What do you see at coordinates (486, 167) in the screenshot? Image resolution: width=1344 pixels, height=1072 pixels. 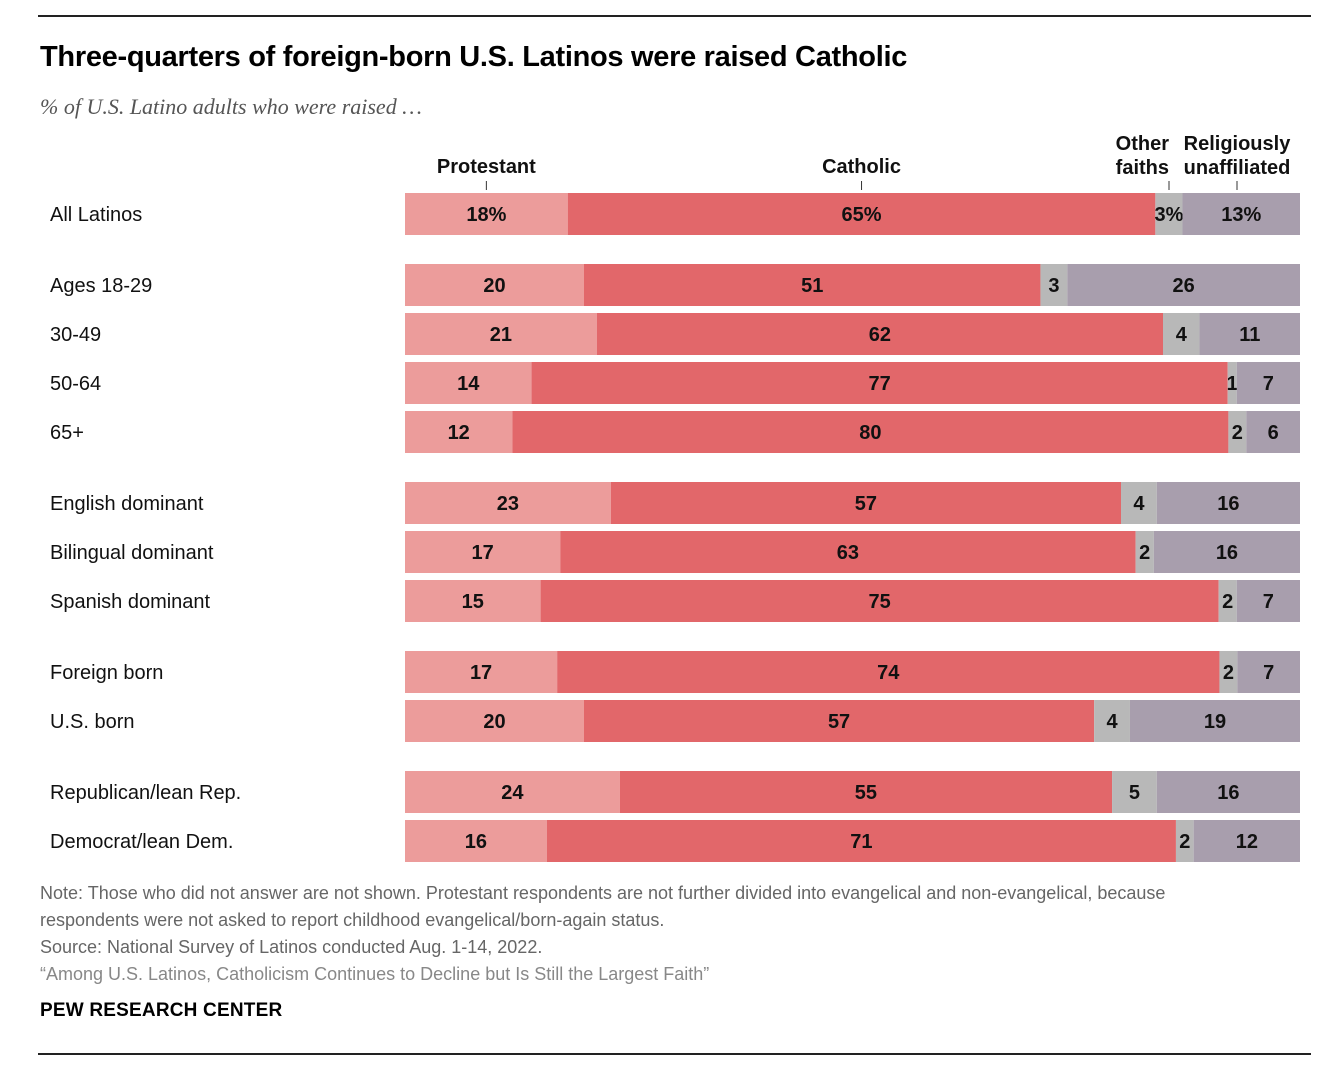 I see `legend-header-protestant: Protestant` at bounding box center [486, 167].